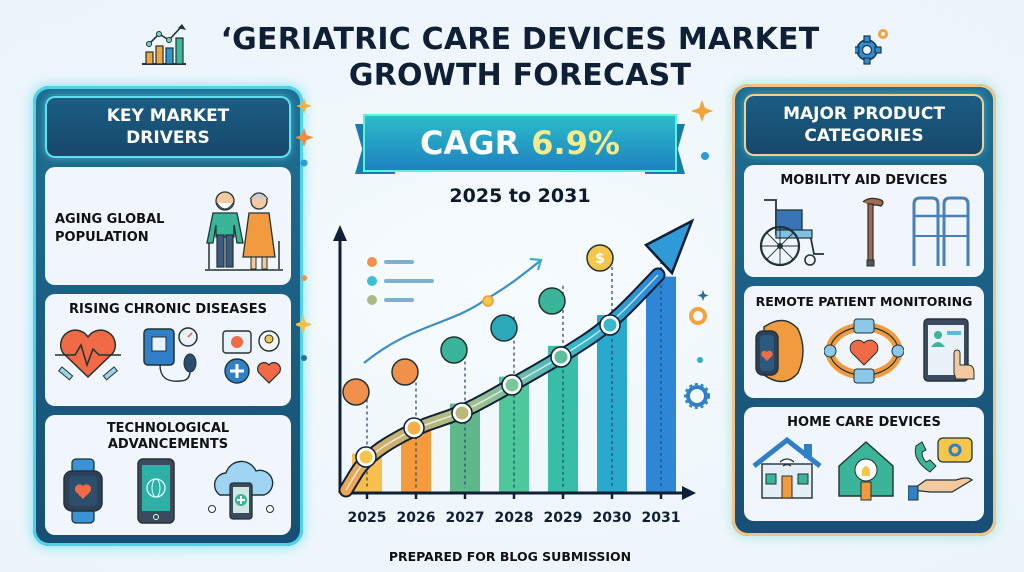 The width and height of the screenshot is (1024, 572). What do you see at coordinates (948, 353) in the screenshot?
I see `tablet-telehealth-icon` at bounding box center [948, 353].